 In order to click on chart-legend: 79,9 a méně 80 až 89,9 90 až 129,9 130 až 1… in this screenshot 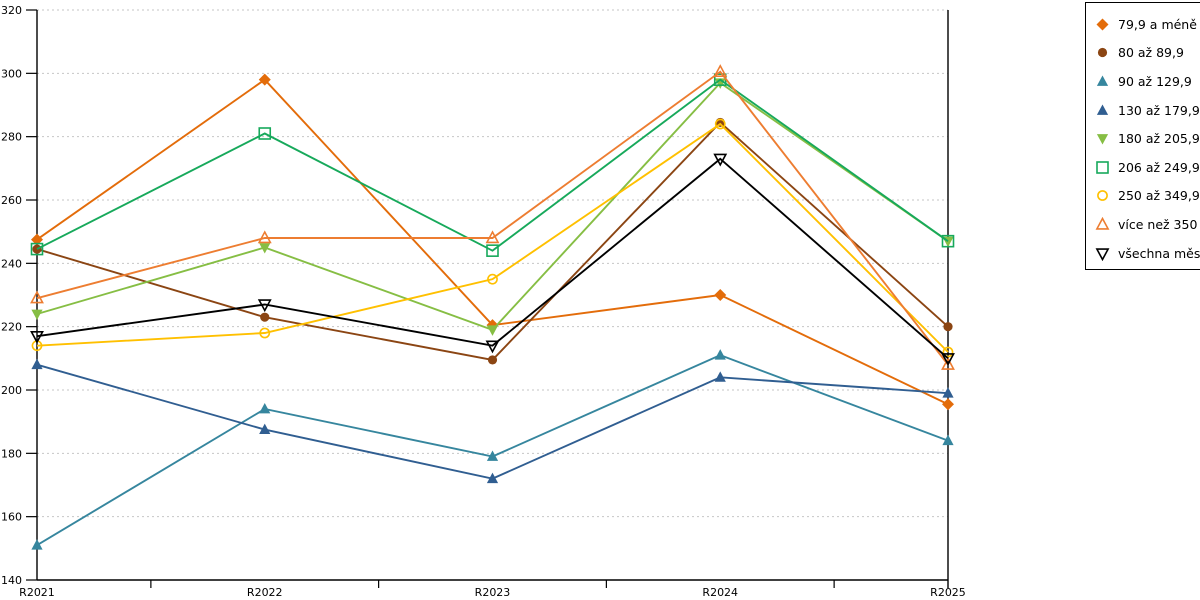, I will do `click(1142, 136)`.